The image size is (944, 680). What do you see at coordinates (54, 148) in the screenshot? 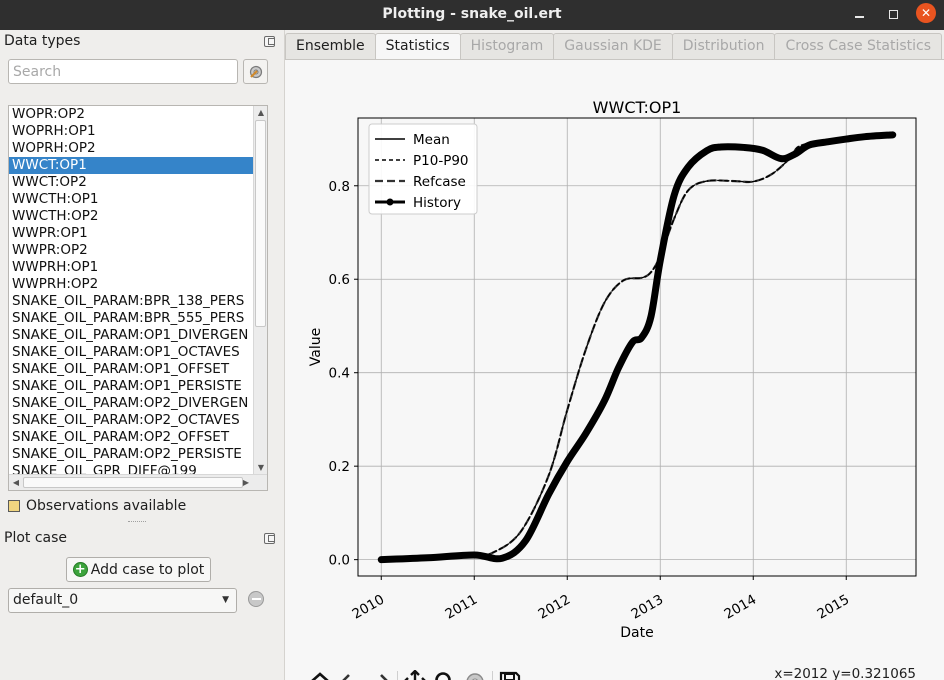
I see `data-type-item: WOPRH:OP2` at bounding box center [54, 148].